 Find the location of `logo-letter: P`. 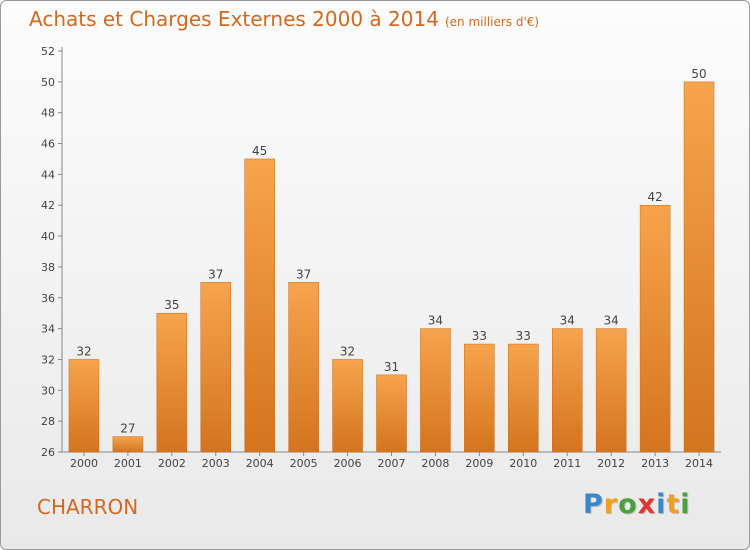

logo-letter: P is located at coordinates (593, 504).